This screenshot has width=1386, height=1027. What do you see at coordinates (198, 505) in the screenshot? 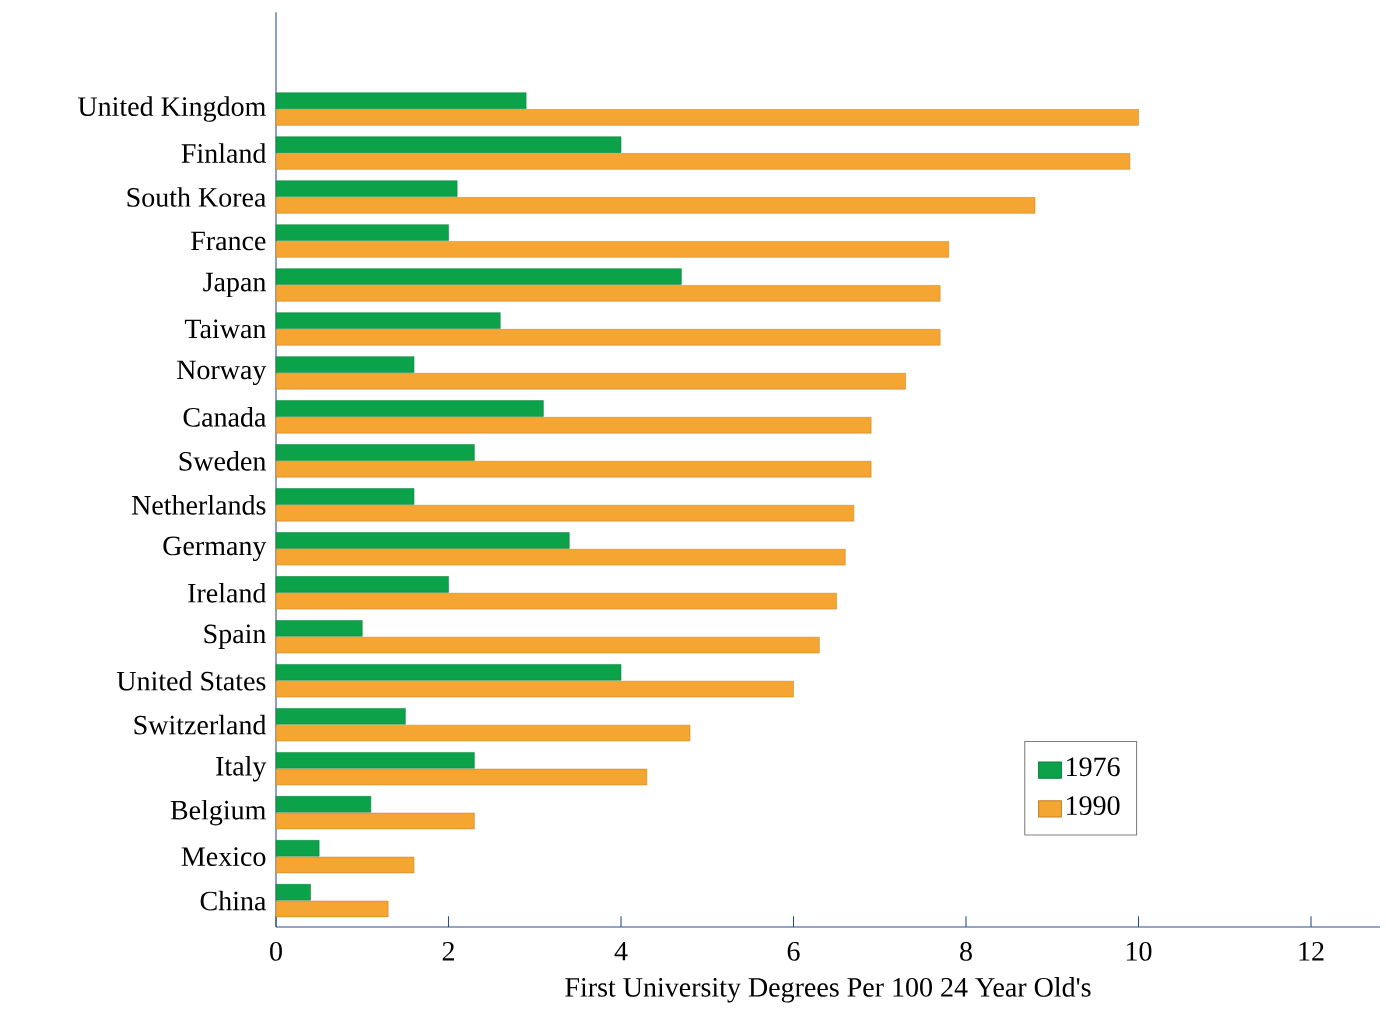
I see `y-tick-label: Netherlands` at bounding box center [198, 505].